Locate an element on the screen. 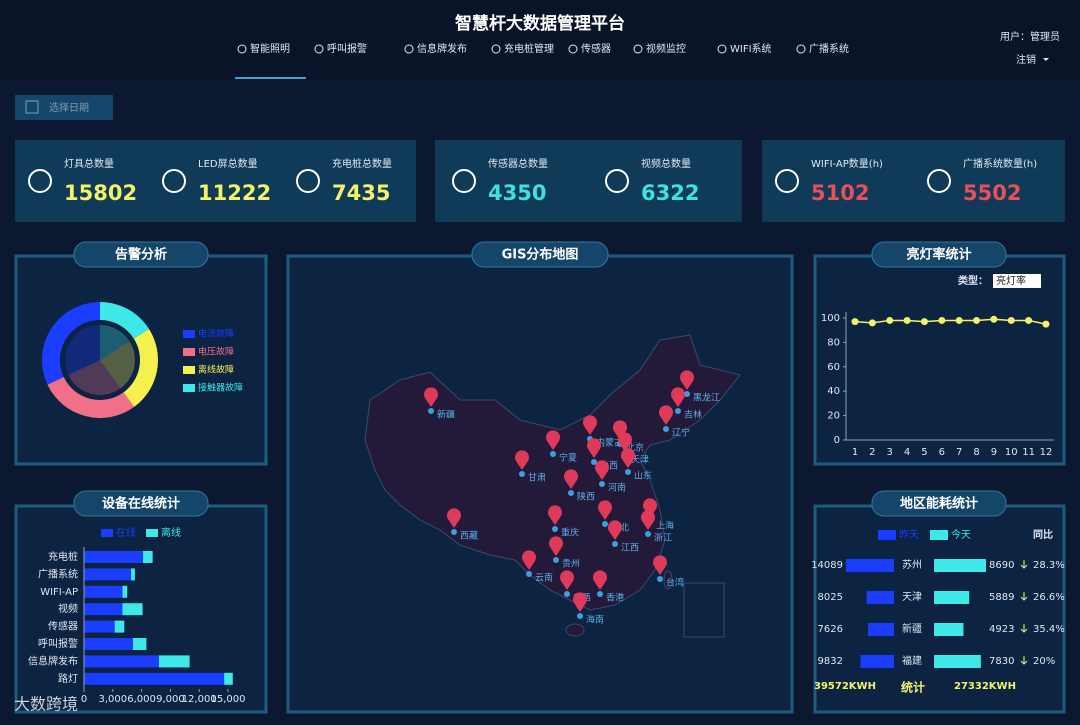  map-label: 天津 is located at coordinates (640, 460).